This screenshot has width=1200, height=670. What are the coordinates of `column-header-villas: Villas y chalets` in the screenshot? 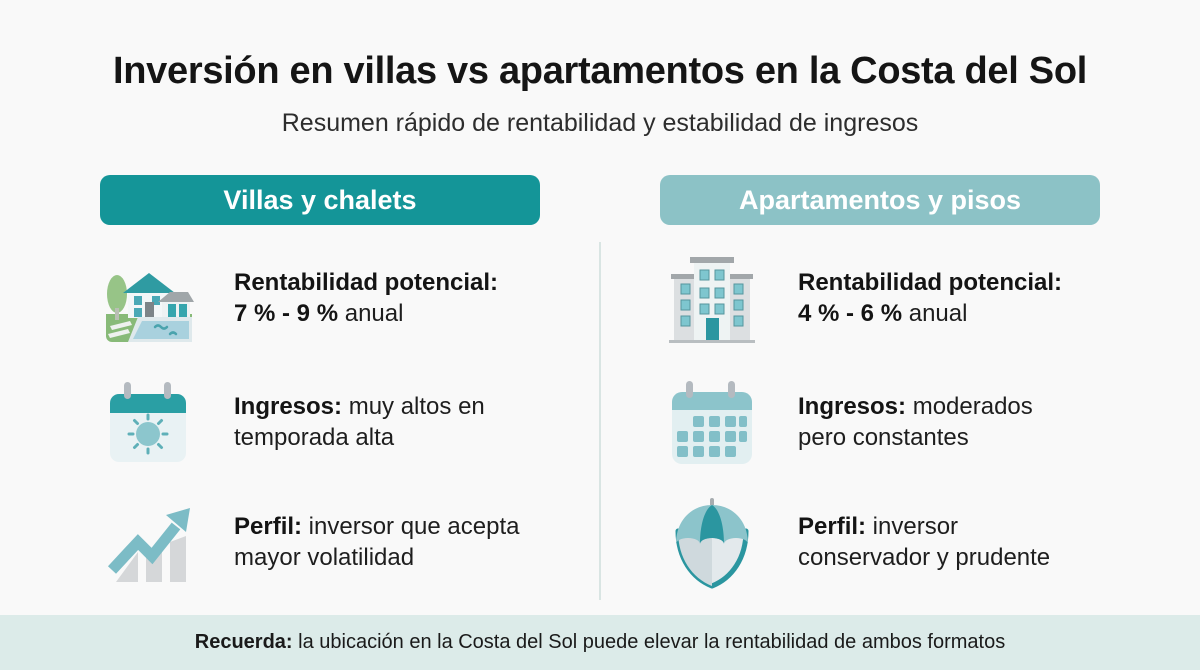 It's located at (320, 200).